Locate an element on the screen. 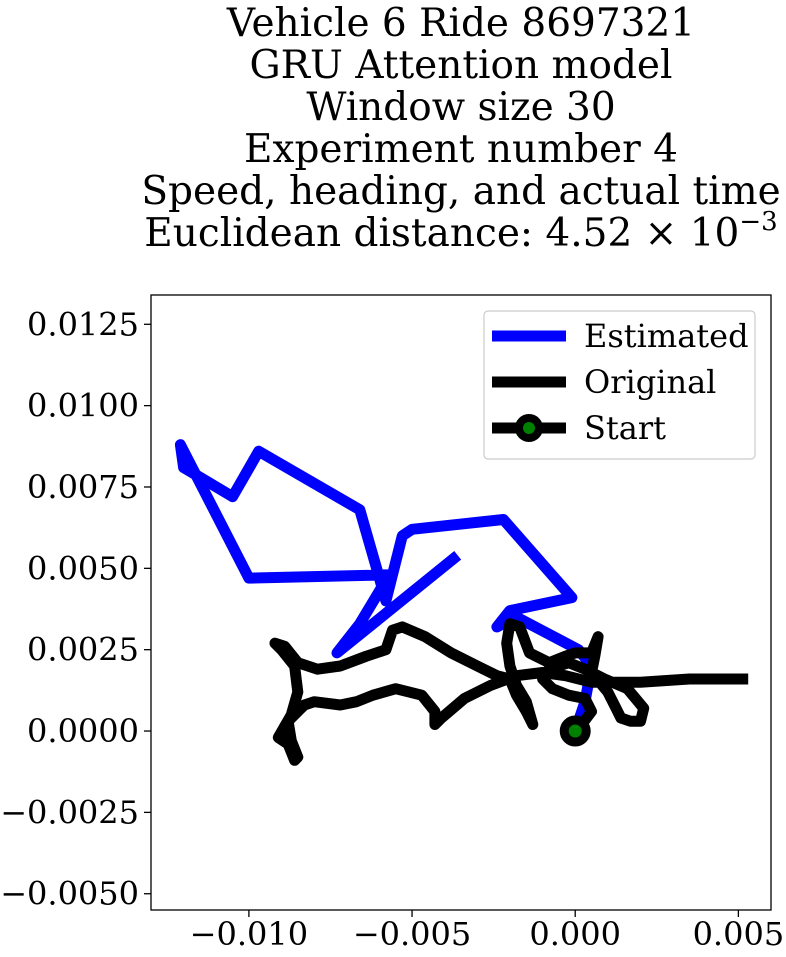  marker-layer is located at coordinates (575, 731).